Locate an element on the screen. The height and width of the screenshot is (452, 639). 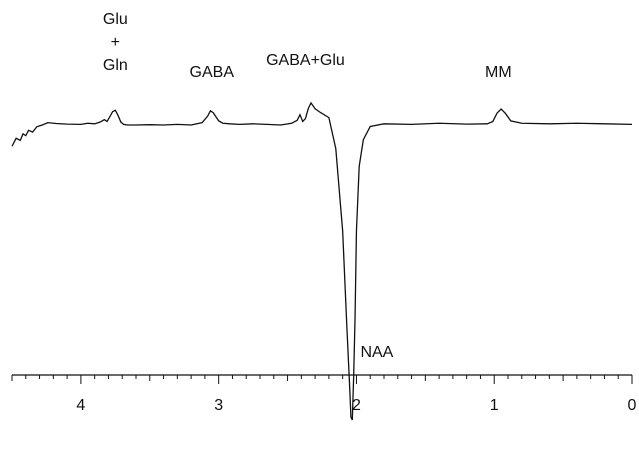
annotation-line: Glu is located at coordinates (115, 19).